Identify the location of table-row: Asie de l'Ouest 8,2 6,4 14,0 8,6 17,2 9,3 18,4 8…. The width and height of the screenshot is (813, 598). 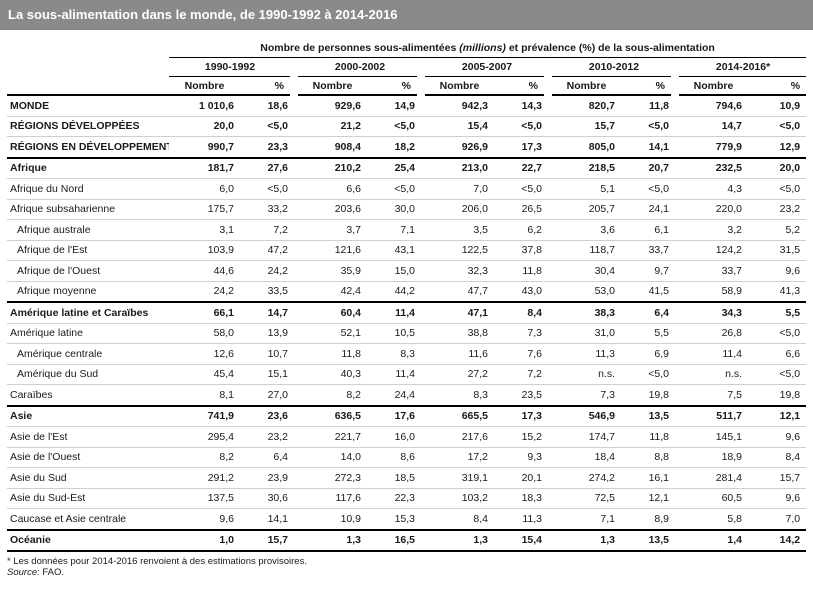
(407, 457).